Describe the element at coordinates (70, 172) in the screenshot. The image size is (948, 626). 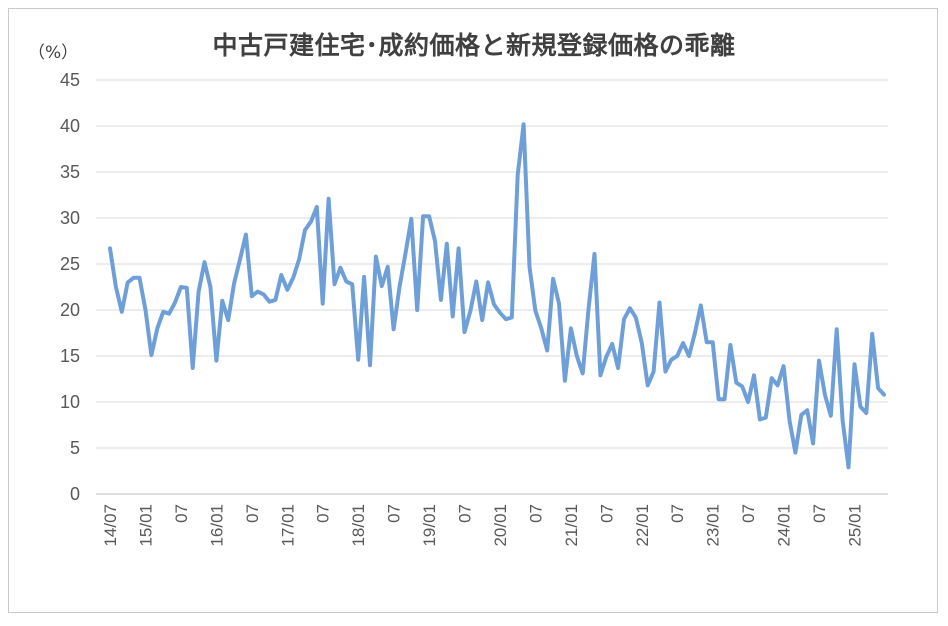
I see `y-tick-label: 35` at that location.